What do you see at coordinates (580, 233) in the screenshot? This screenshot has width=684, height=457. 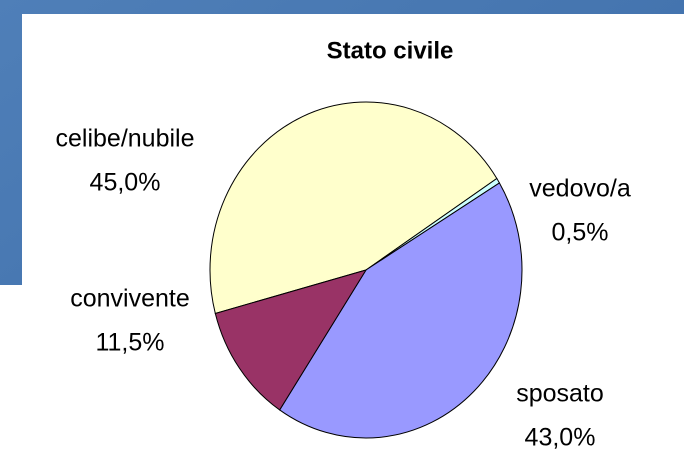 I see `value-label: 0,5%` at bounding box center [580, 233].